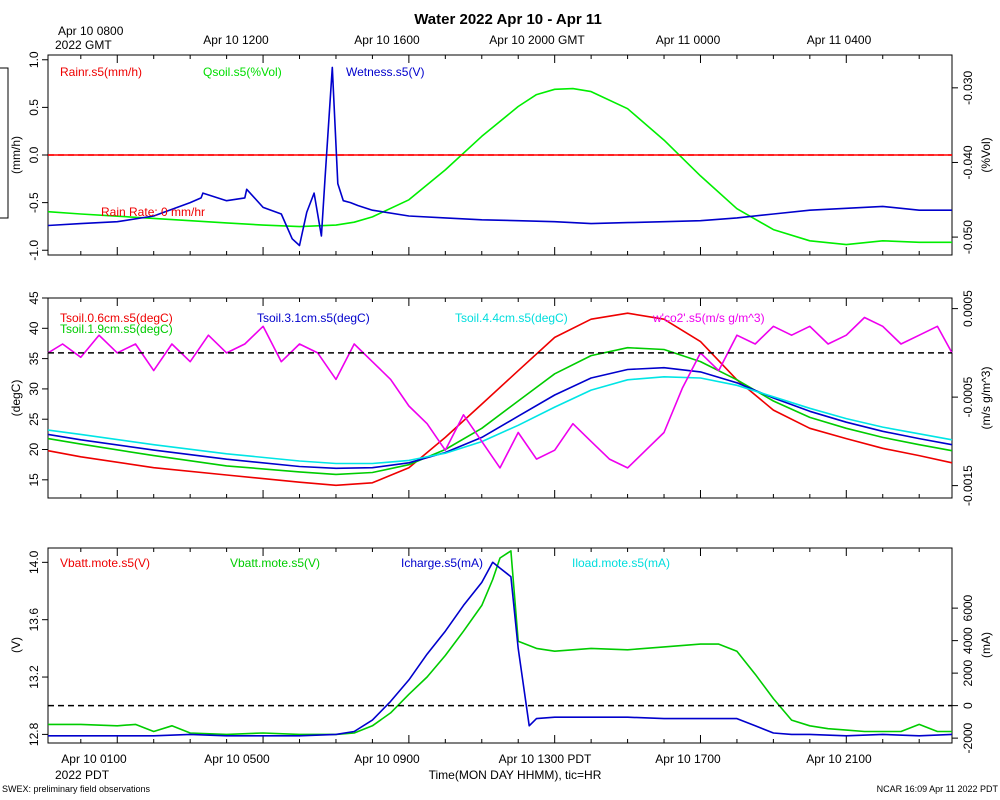  Describe the element at coordinates (275, 563) in the screenshot. I see `power-legend-vbatt-green: Vbatt.mote.s5(V)` at that location.